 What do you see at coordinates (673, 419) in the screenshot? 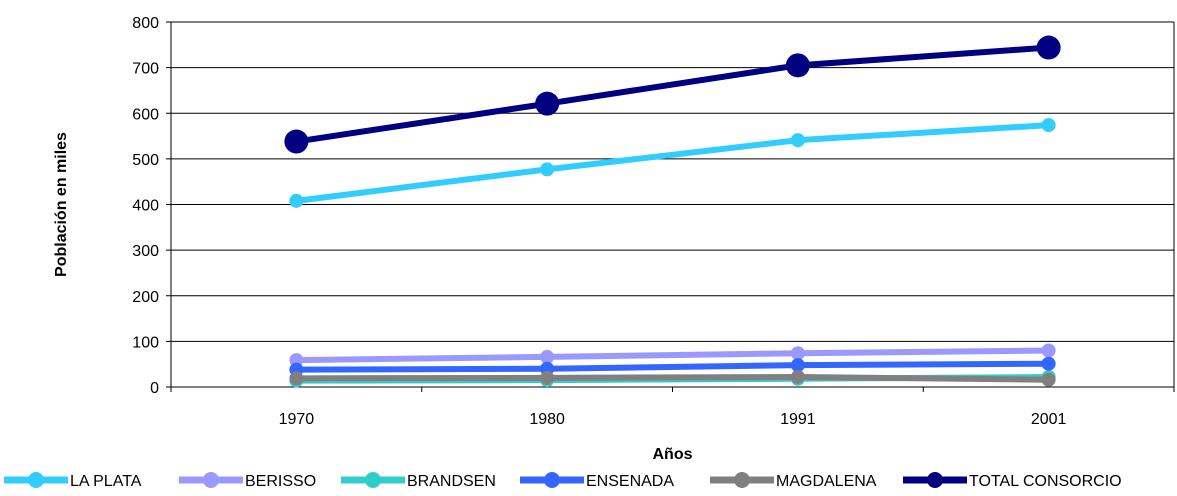
I see `x-tick-labels: 1970 1980 1991 2001` at bounding box center [673, 419].